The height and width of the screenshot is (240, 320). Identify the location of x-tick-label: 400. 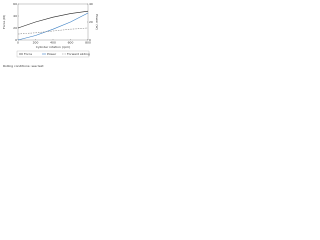
(53, 43).